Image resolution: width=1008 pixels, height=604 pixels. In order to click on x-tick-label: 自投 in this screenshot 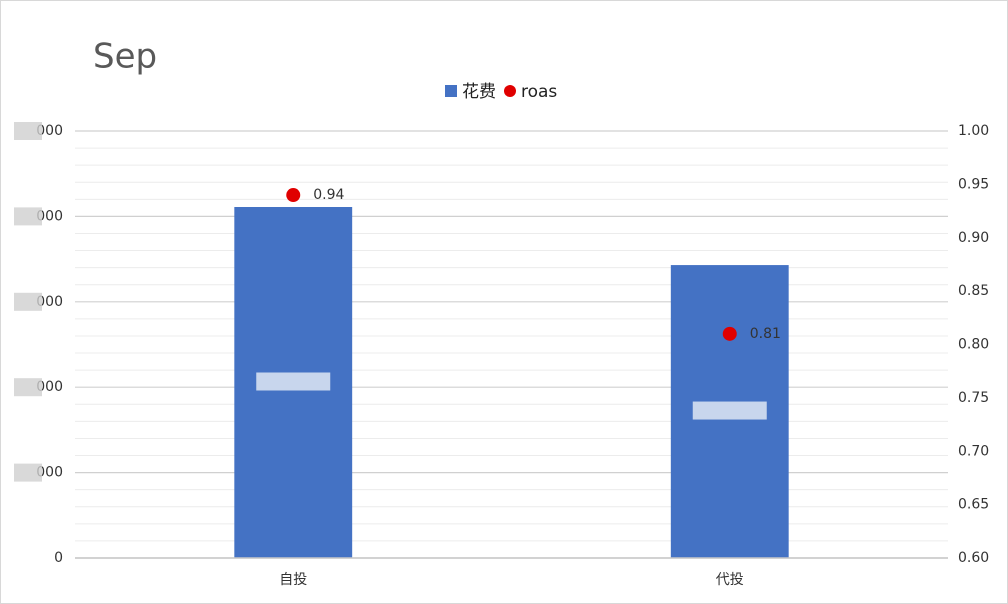, I will do `click(293, 580)`.